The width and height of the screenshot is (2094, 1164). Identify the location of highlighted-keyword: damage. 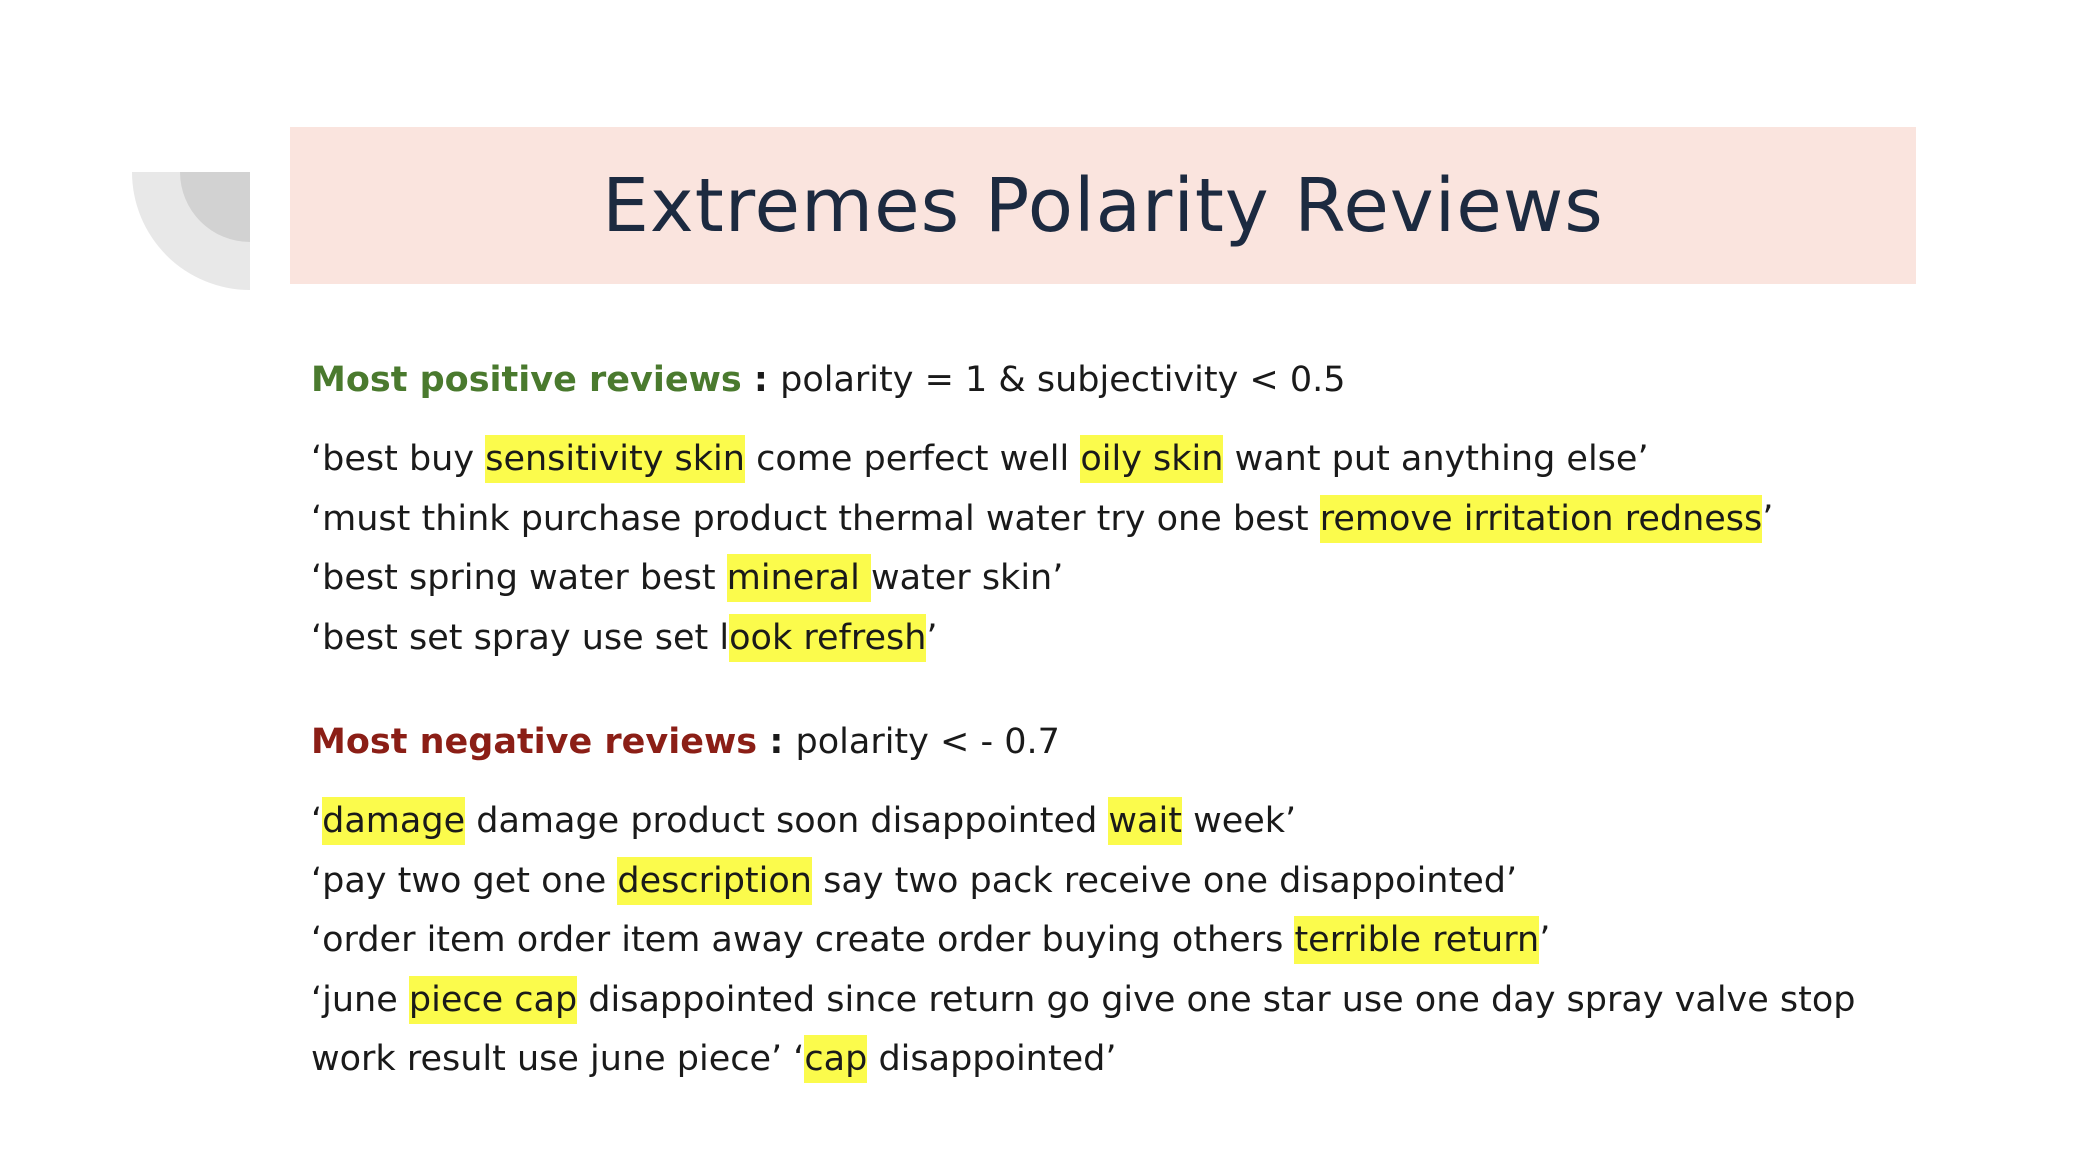
(394, 821).